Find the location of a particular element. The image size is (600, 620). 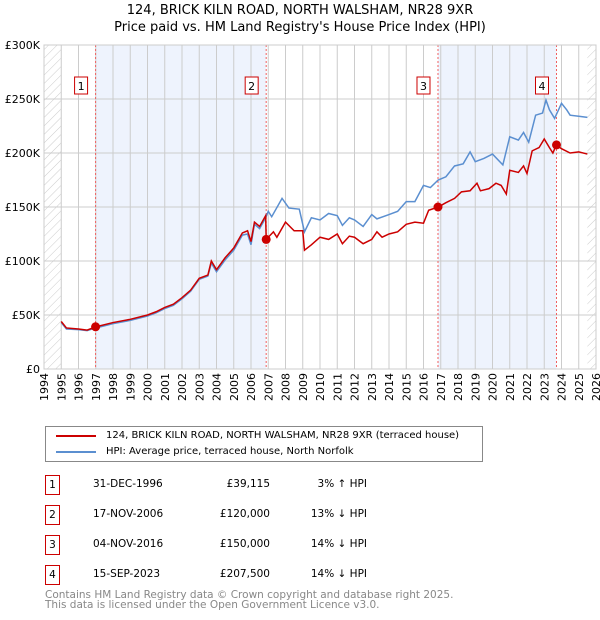

x-tick-label: 2024 is located at coordinates (562, 387).